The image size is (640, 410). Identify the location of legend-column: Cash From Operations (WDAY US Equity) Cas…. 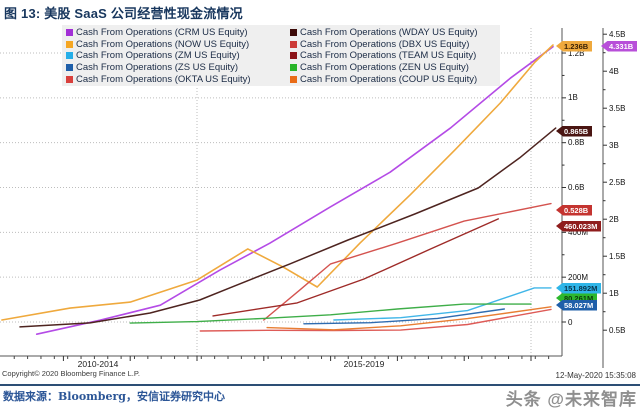
(384, 56).